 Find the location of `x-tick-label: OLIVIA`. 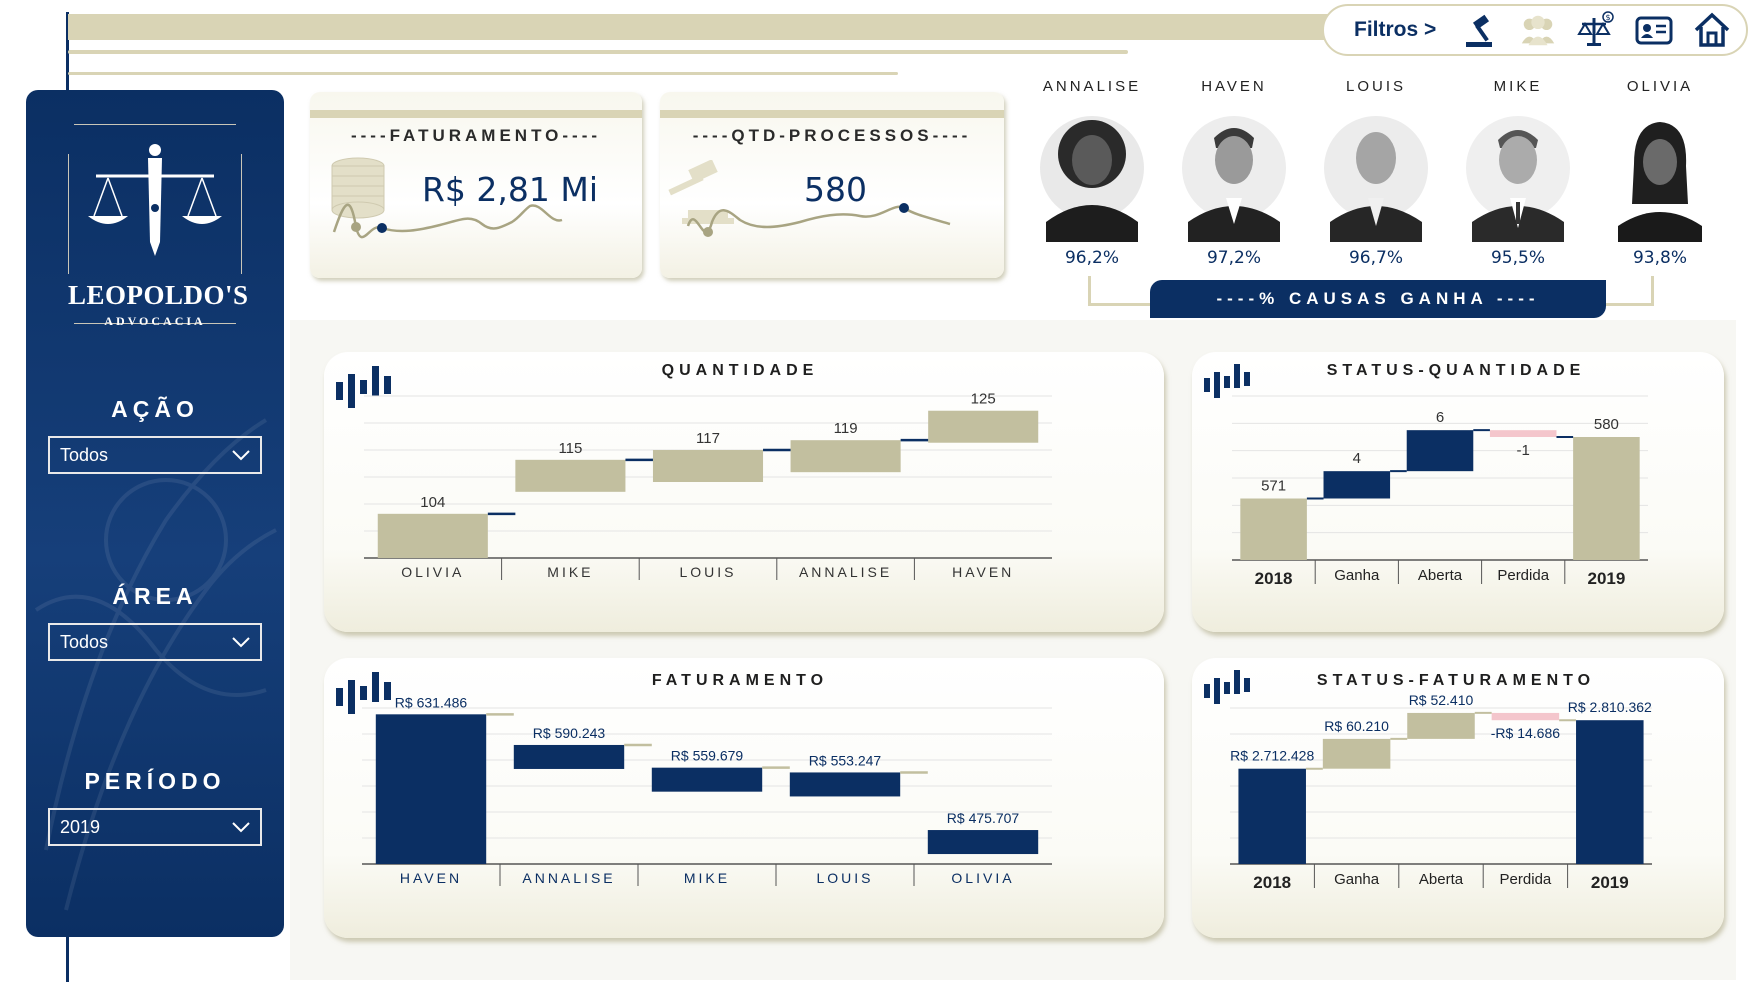

x-tick-label: OLIVIA is located at coordinates (982, 878).